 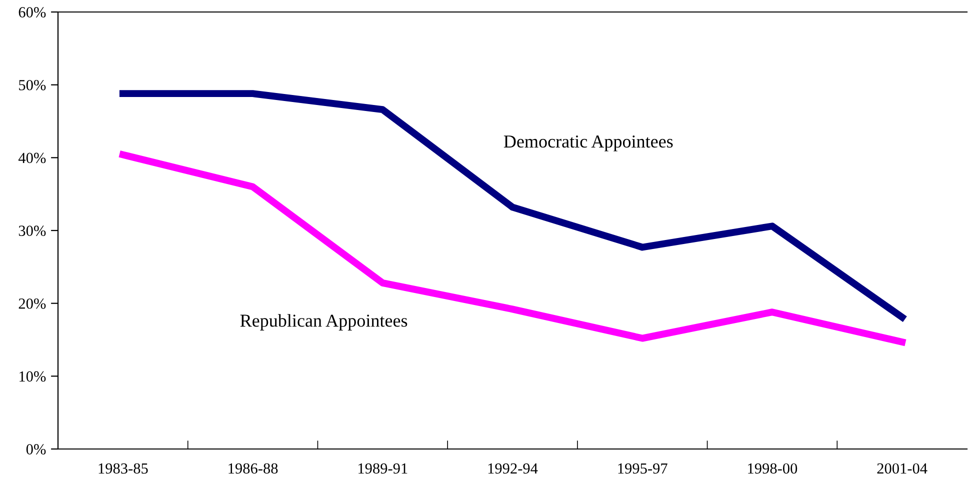 What do you see at coordinates (32, 85) in the screenshot?
I see `y-tick-label: 50%` at bounding box center [32, 85].